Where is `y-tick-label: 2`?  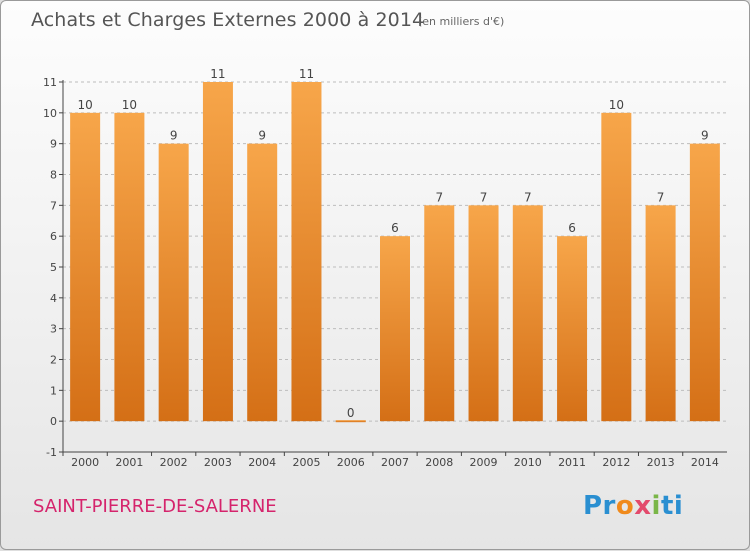
y-tick-label: 2 is located at coordinates (53, 360).